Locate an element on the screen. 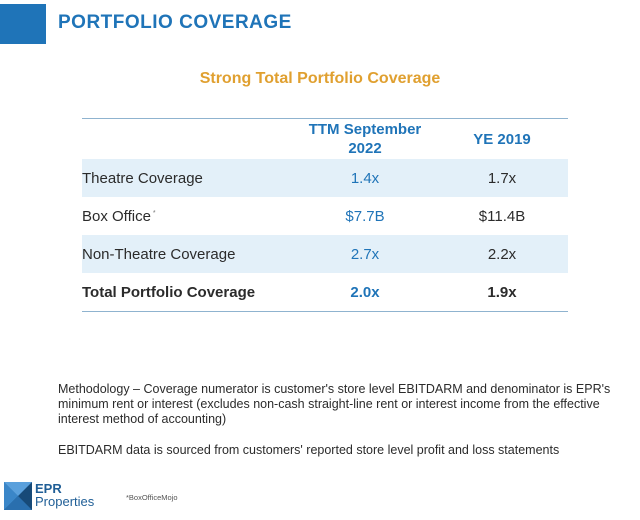 This screenshot has width=640, height=520. table-row-total: Total Portfolio Coverage 2.0x 1.9x is located at coordinates (325, 292).